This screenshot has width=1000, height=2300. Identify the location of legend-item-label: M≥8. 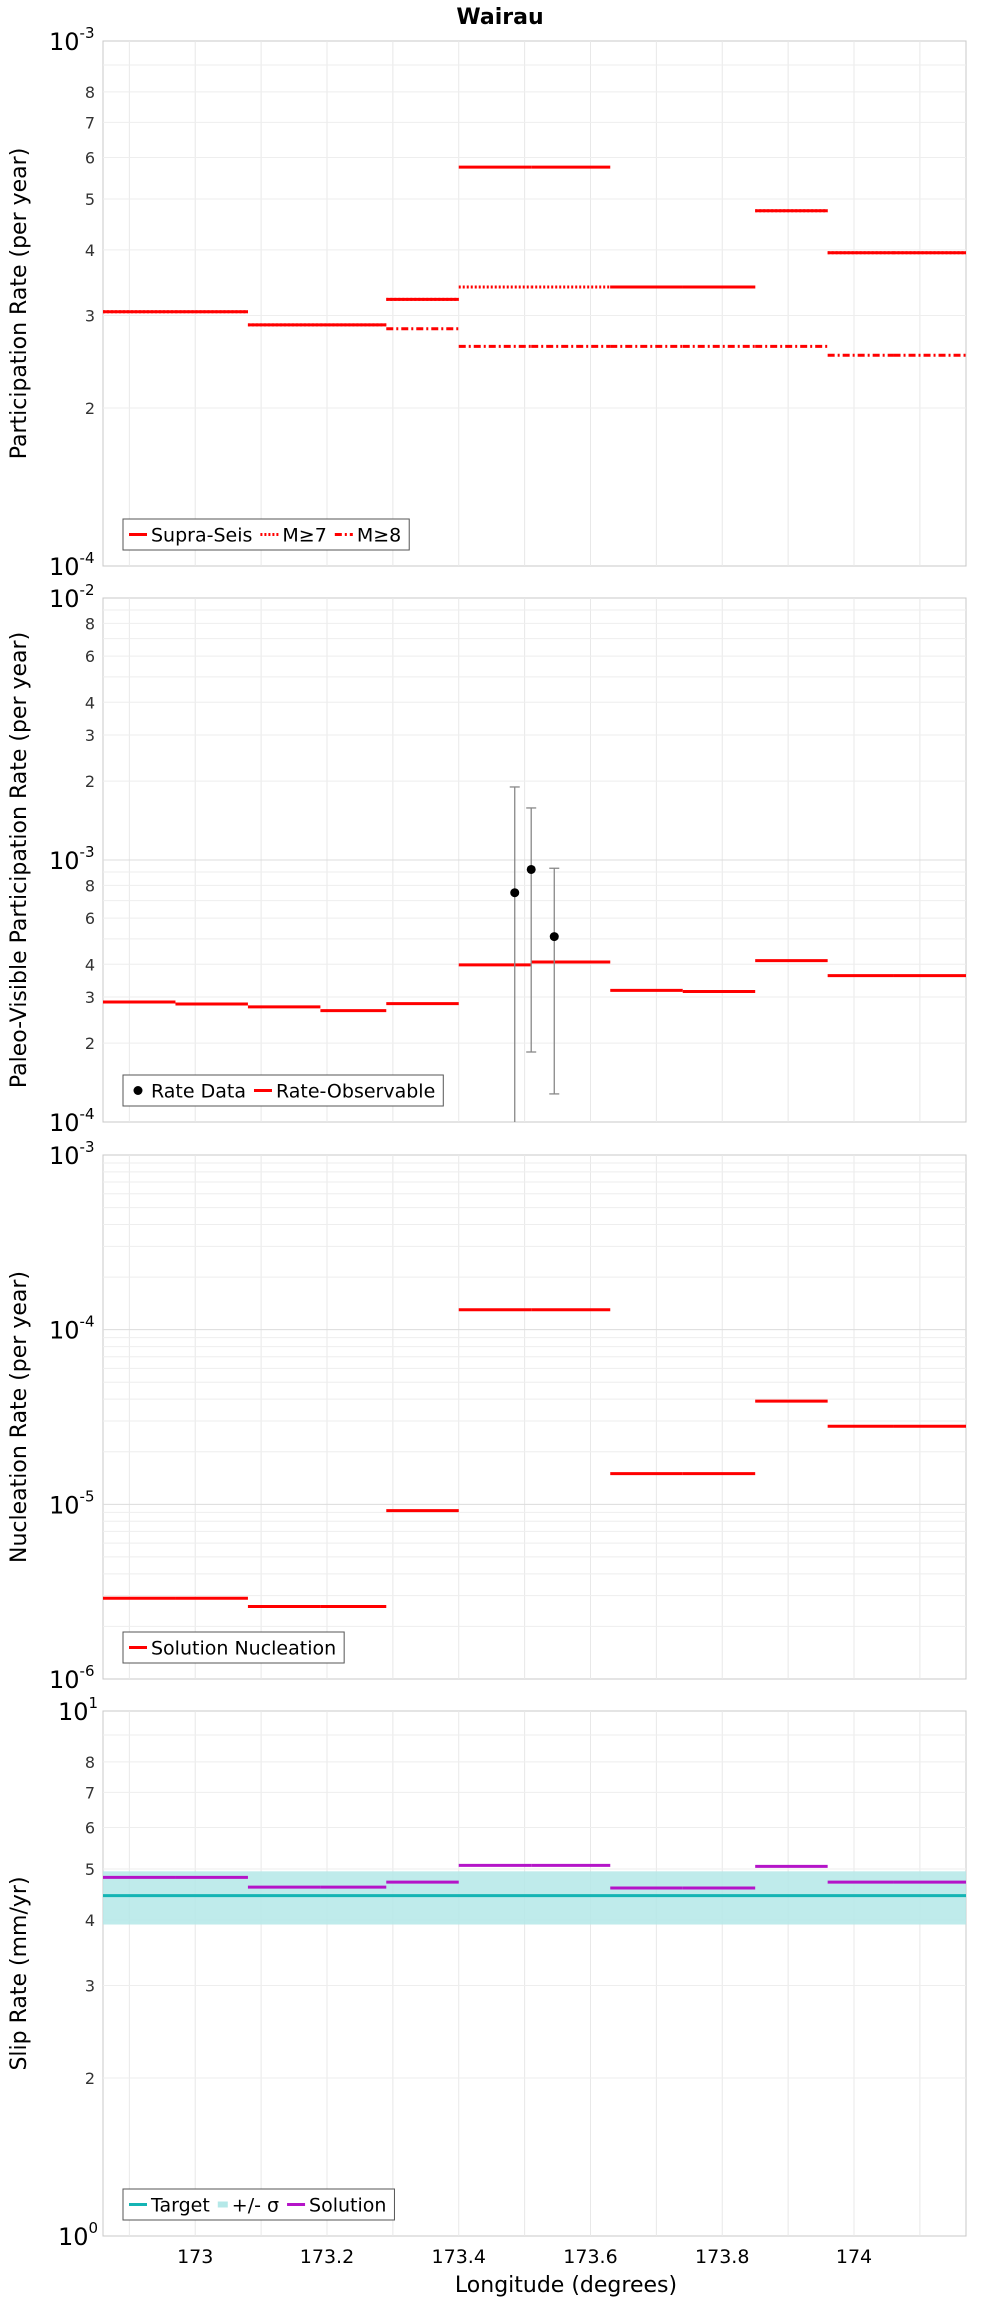
(379, 536).